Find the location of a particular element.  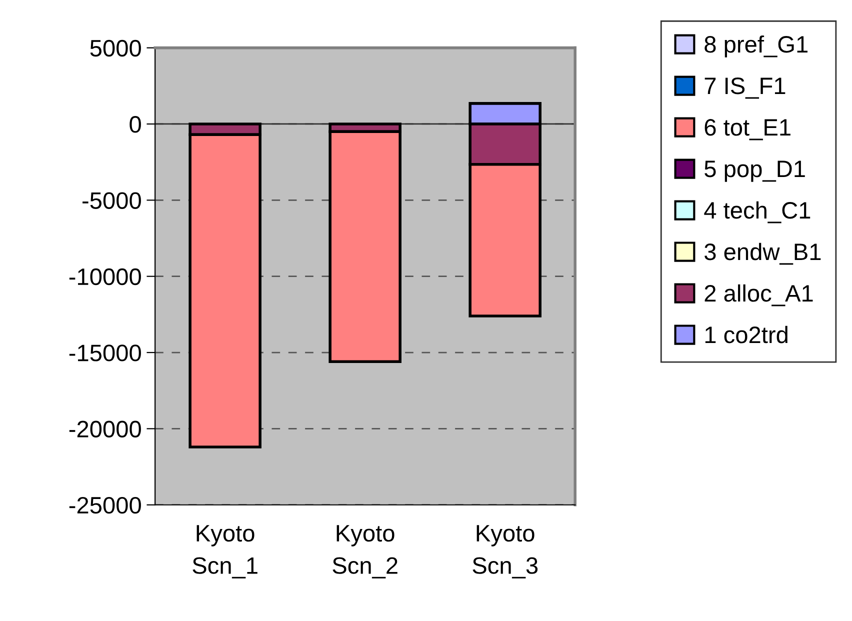

y-tick-label: -25000 is located at coordinates (105, 505).